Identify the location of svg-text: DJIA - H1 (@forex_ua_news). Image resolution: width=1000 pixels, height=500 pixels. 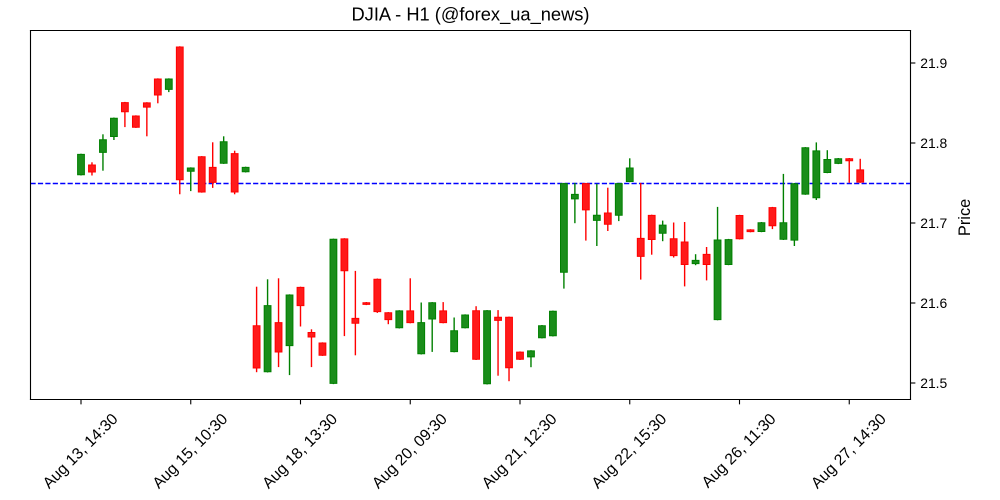
(470, 14).